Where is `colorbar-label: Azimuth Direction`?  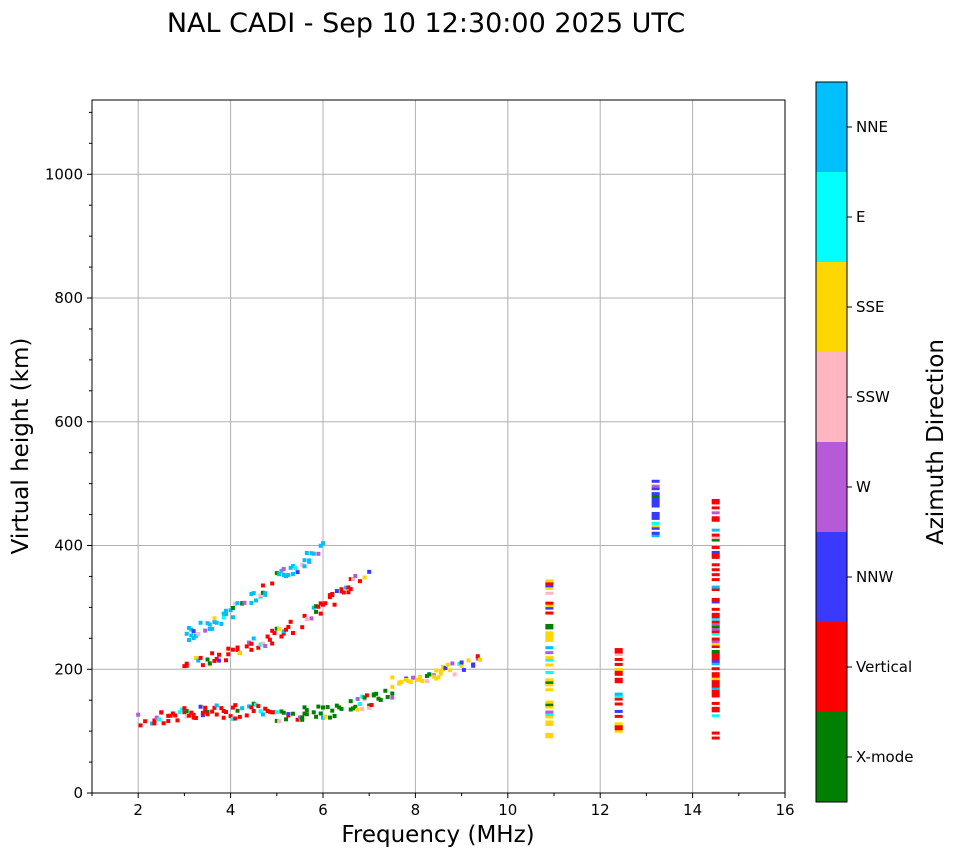 colorbar-label: Azimuth Direction is located at coordinates (936, 442).